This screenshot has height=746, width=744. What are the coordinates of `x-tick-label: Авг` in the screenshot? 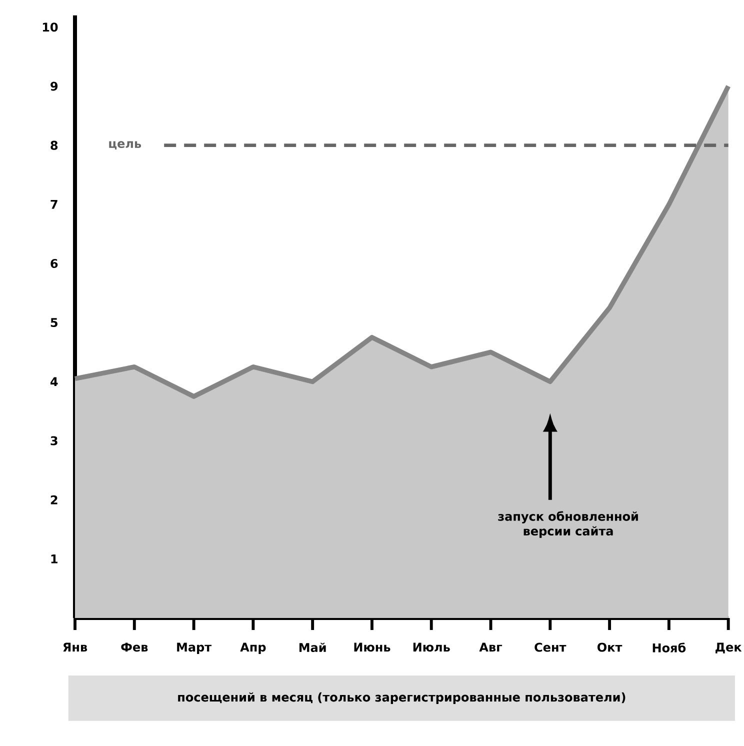 It's located at (490, 647).